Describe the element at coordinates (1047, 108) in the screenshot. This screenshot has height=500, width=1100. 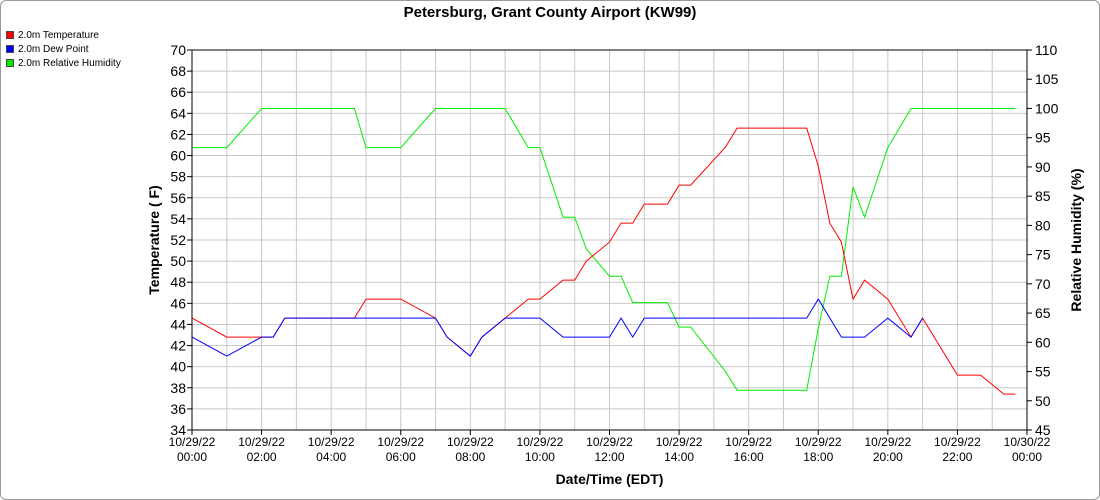
I see `right-tick-label: 100` at that location.